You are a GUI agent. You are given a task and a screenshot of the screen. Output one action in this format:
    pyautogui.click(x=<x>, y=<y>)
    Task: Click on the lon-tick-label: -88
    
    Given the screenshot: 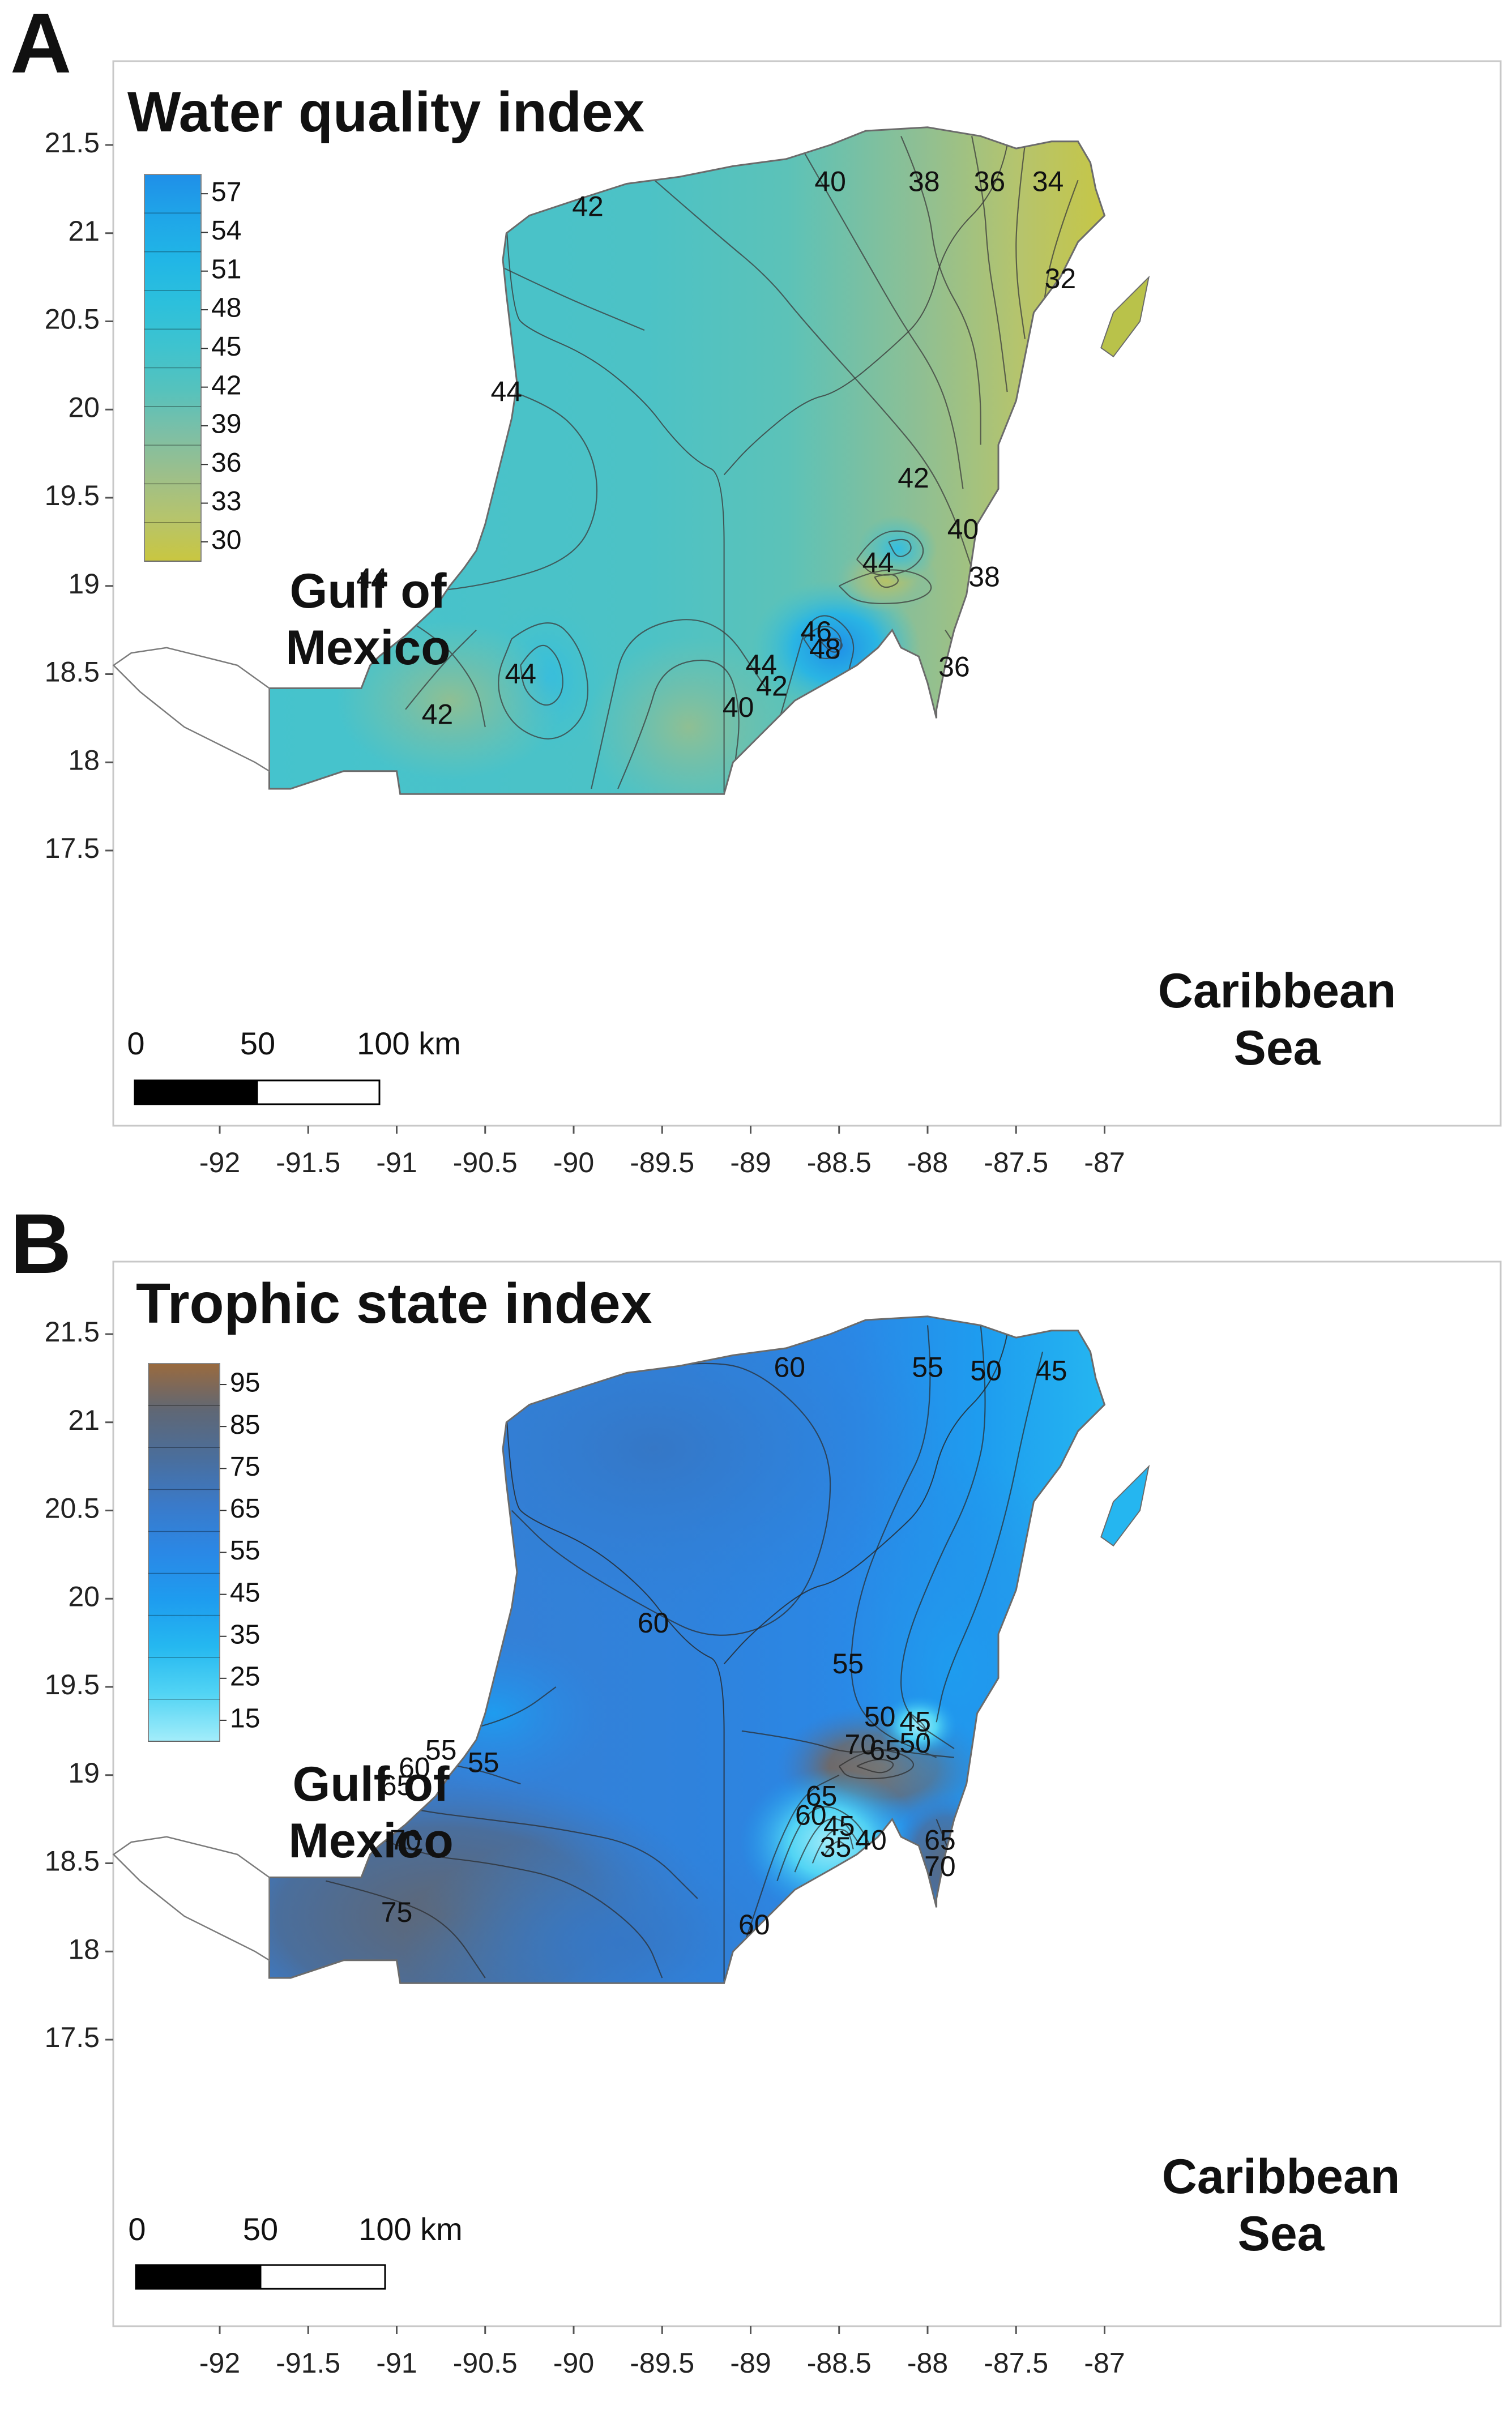 What is the action you would take?
    pyautogui.click(x=927, y=1163)
    